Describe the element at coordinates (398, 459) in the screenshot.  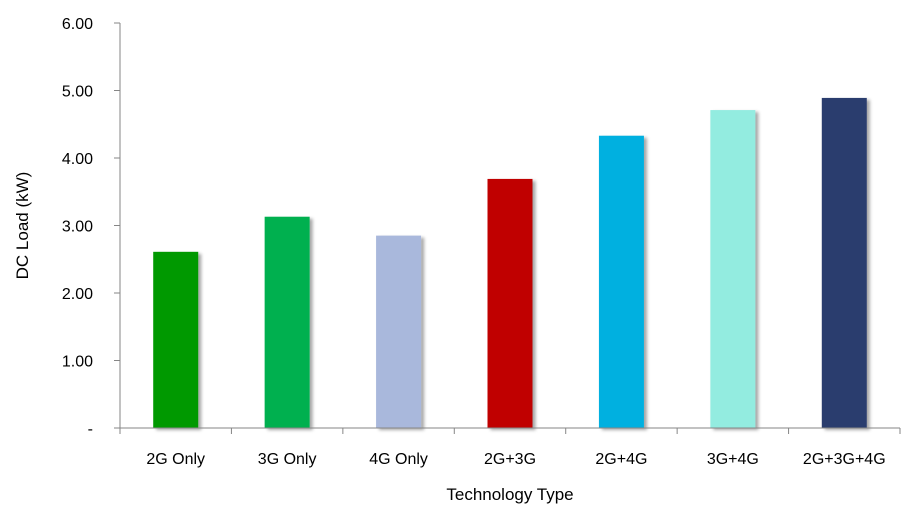
I see `x-tick-label: 4G Only` at that location.